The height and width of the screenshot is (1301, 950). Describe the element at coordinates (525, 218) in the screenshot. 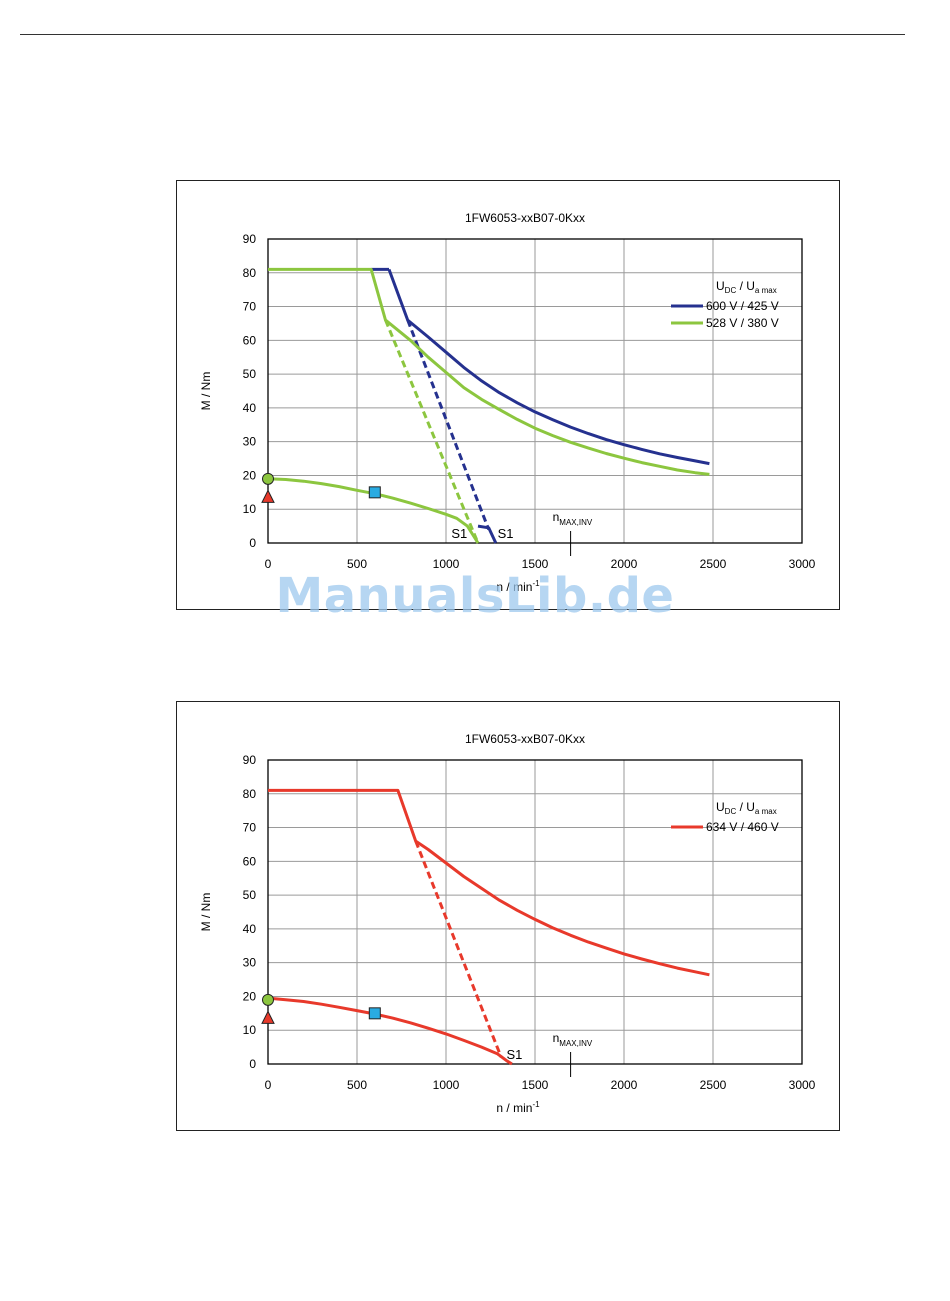

I see `chart1-title: 1FW6053-xxB07-0Kxx` at that location.